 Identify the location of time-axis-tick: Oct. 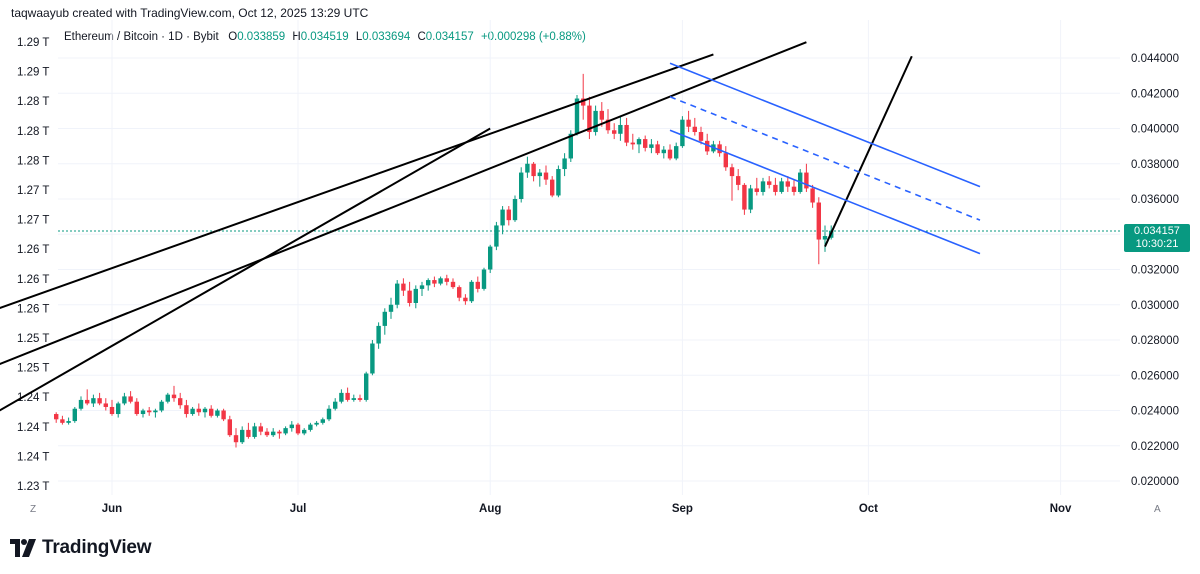
(868, 509).